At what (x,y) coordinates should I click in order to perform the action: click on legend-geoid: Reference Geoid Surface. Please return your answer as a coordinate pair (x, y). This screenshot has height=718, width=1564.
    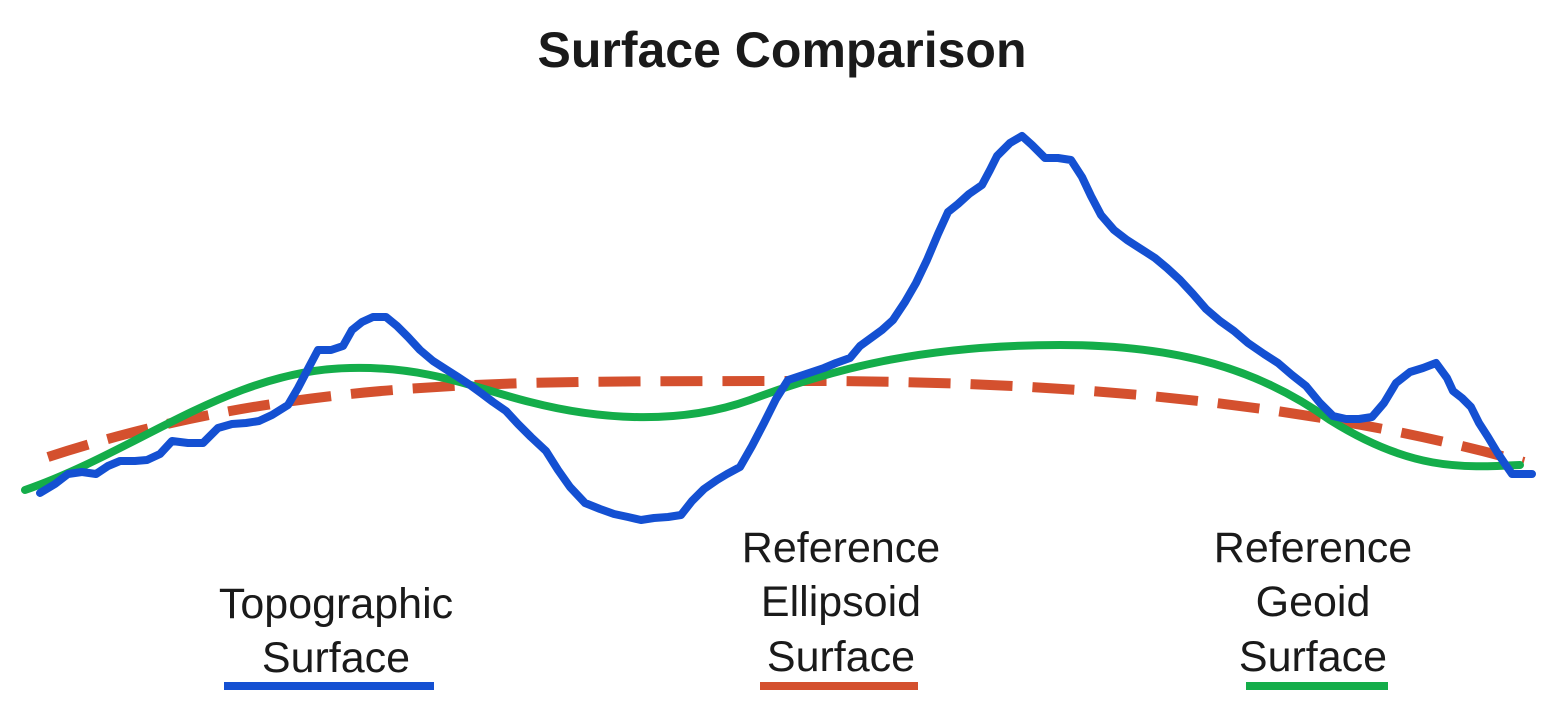
    Looking at the image, I should click on (1313, 607).